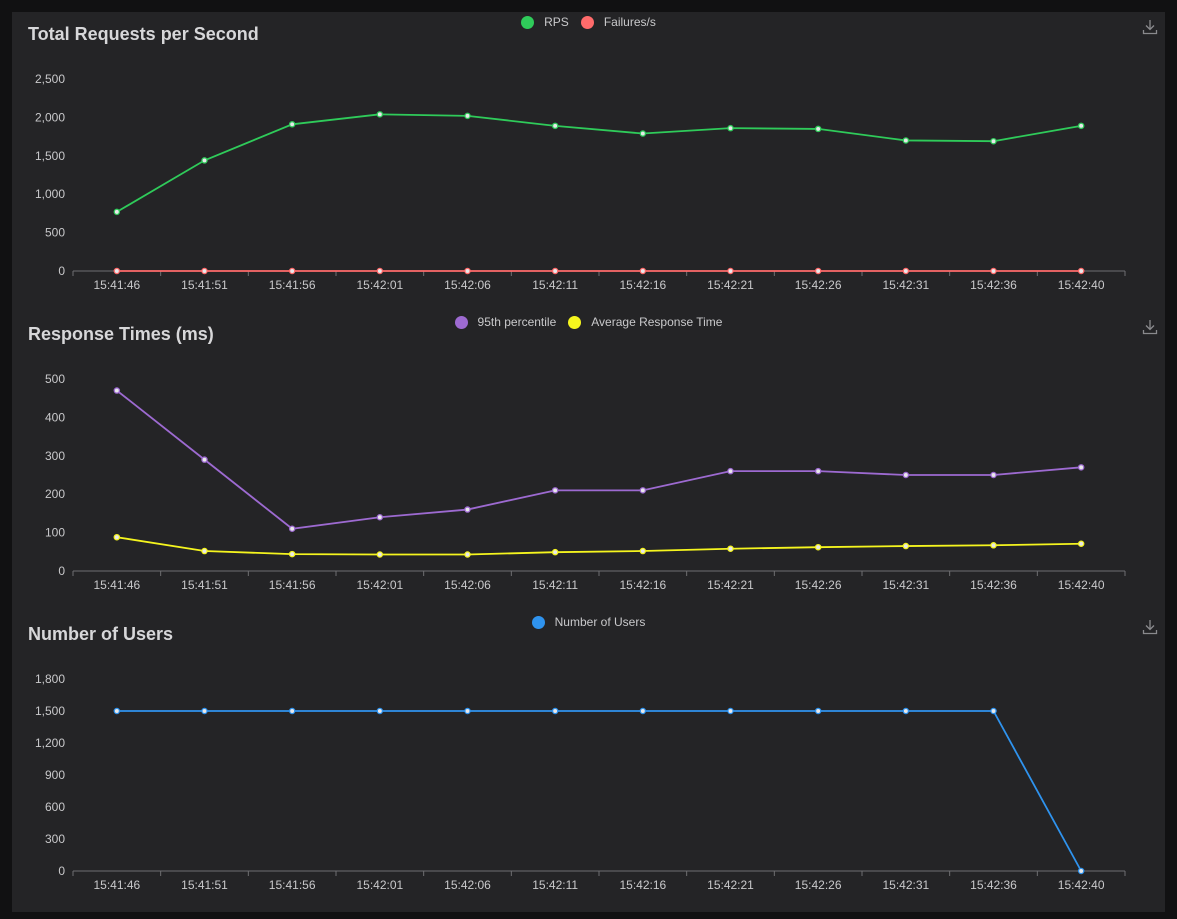 The image size is (1177, 919). What do you see at coordinates (50, 79) in the screenshot?
I see `y-tick-label: 2,500` at bounding box center [50, 79].